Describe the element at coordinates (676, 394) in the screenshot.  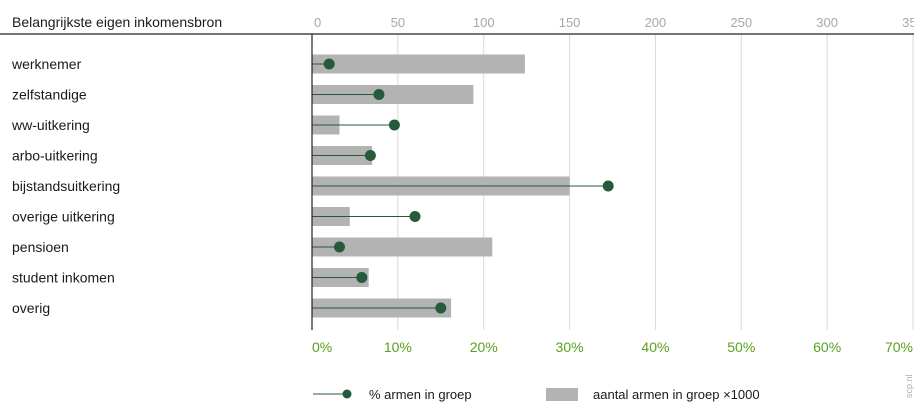
I see `legend-label-count: aantal armen in groep ×1000` at that location.